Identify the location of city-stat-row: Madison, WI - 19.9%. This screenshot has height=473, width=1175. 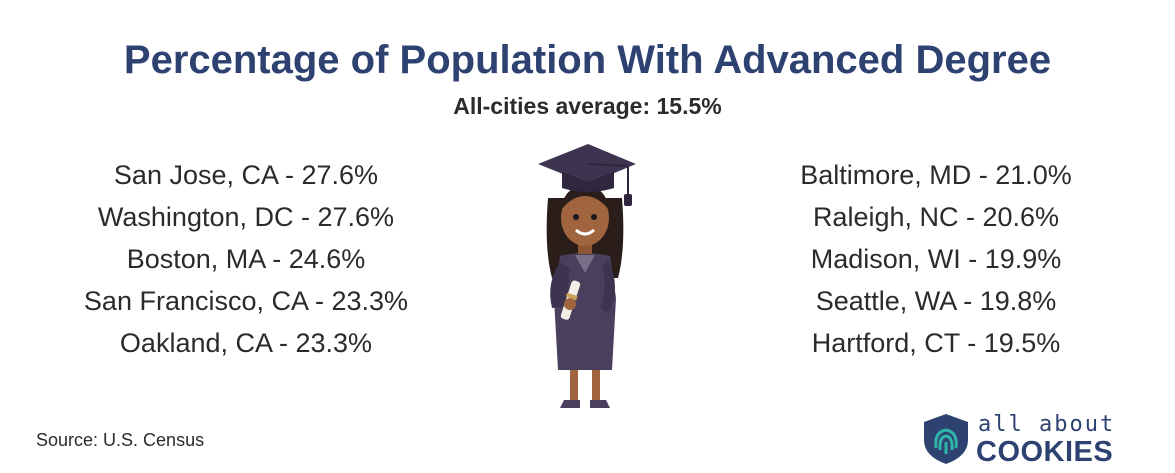
(936, 259).